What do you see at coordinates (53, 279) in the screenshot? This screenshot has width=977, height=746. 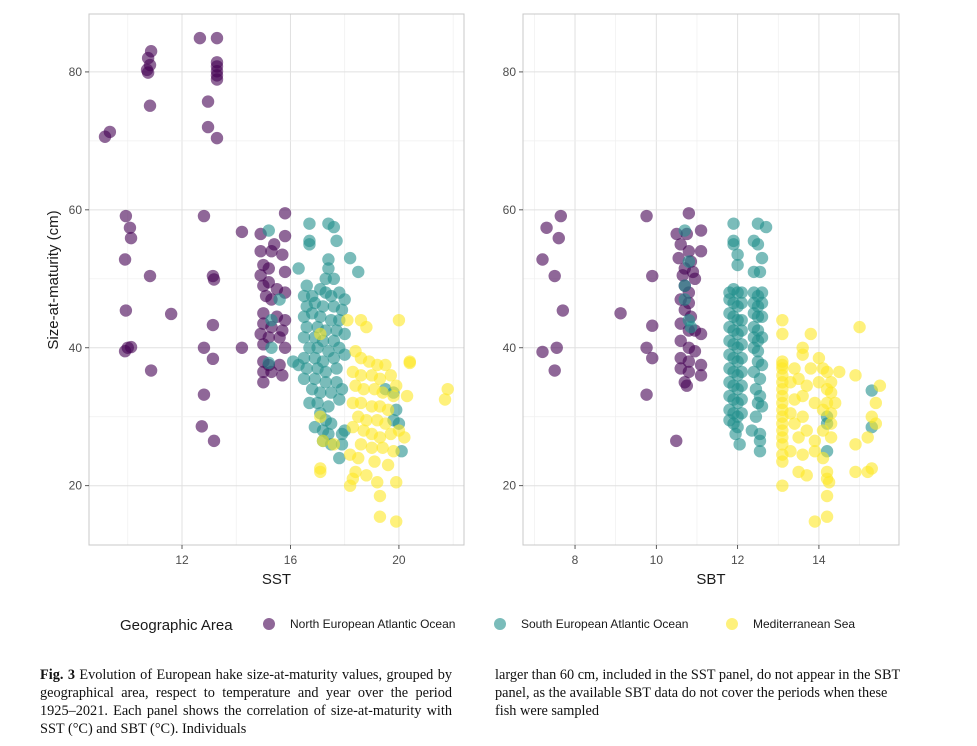 I see `y-axis-title: Size-at-maturity (cm)` at bounding box center [53, 279].